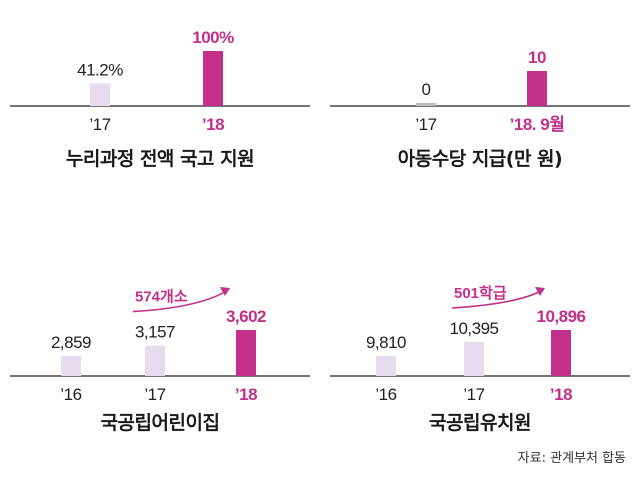 The width and height of the screenshot is (640, 478). Describe the element at coordinates (474, 328) in the screenshot. I see `data-label: 10,395` at that location.